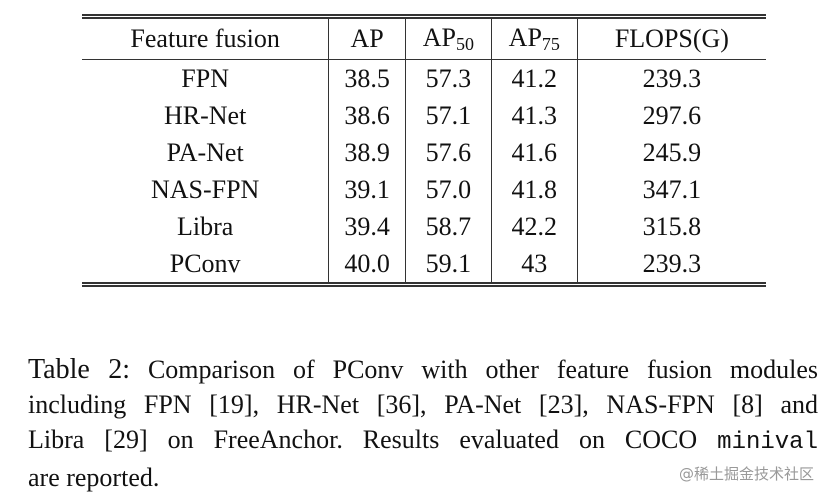 Image resolution: width=828 pixels, height=504 pixels. I want to click on table-cell: 57.3, so click(448, 78).